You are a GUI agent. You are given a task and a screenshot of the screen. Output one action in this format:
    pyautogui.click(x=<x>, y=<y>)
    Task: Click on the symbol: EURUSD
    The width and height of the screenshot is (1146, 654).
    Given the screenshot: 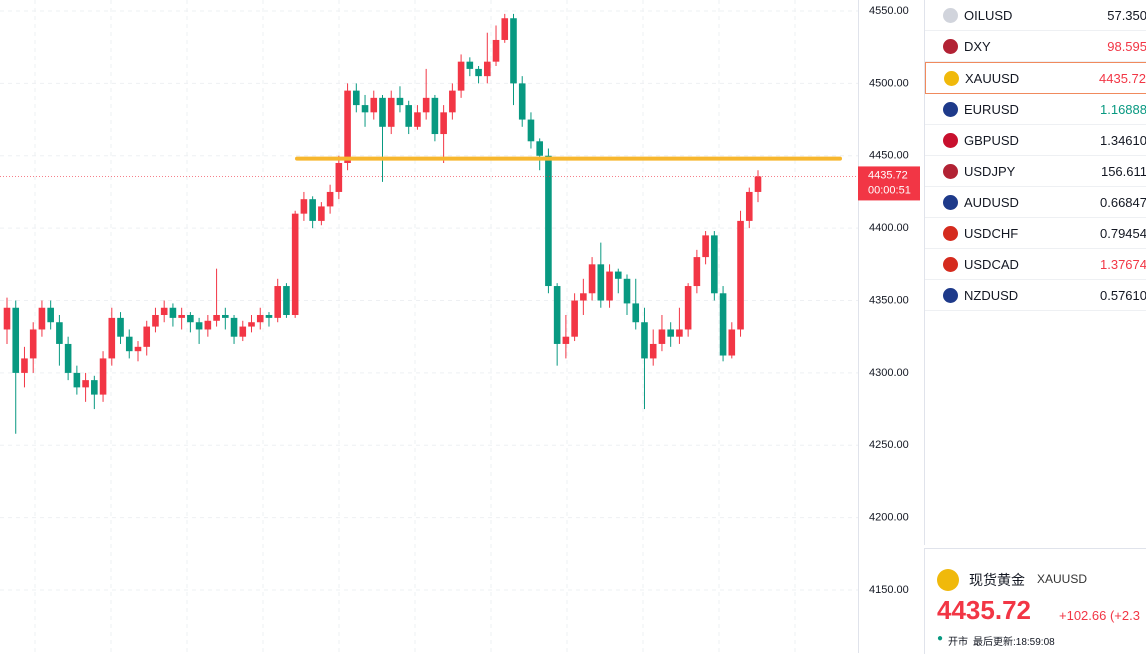 What is the action you would take?
    pyautogui.click(x=991, y=109)
    